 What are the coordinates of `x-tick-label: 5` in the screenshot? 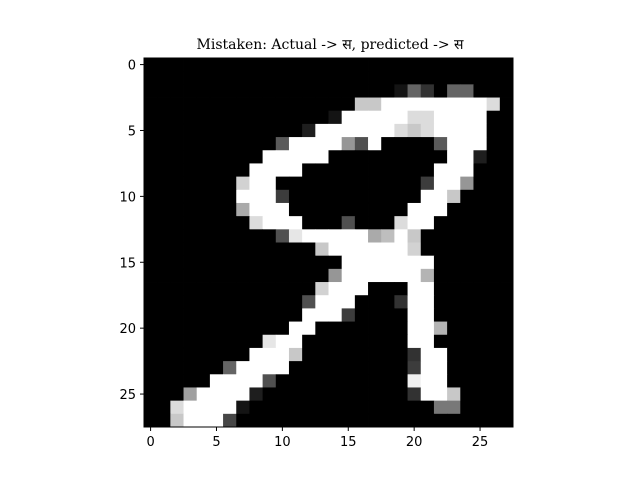 It's located at (216, 442).